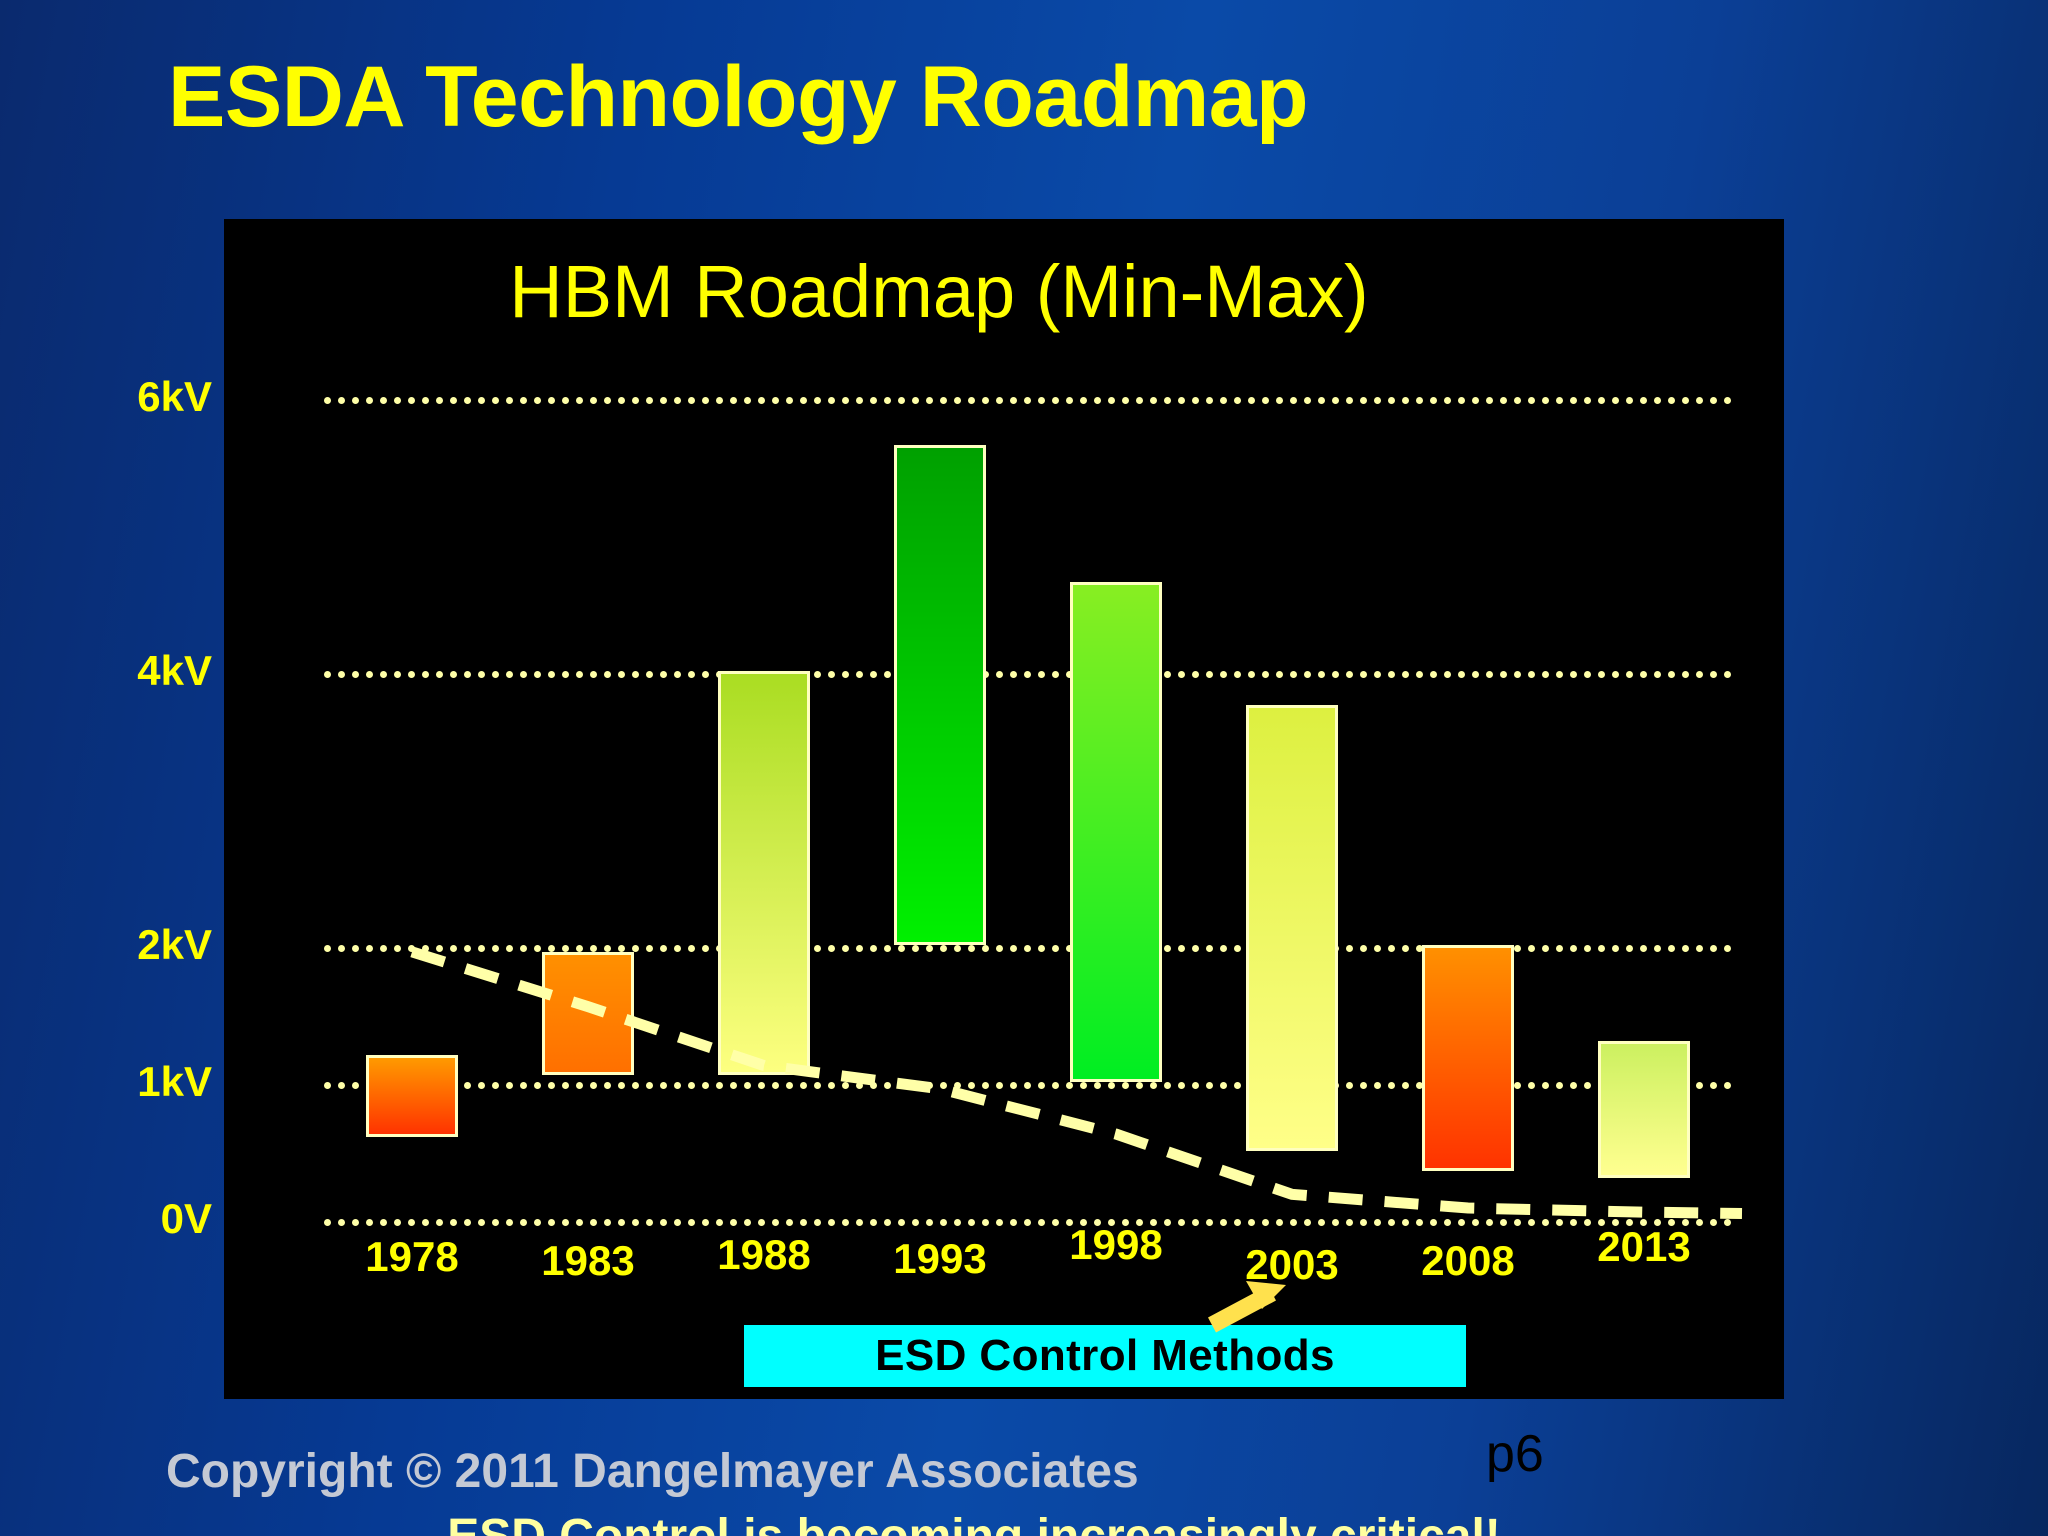 The width and height of the screenshot is (2048, 1536). Describe the element at coordinates (652, 1471) in the screenshot. I see `copyright-notice: Copyright © 2011 Dangelmayer Associates` at that location.